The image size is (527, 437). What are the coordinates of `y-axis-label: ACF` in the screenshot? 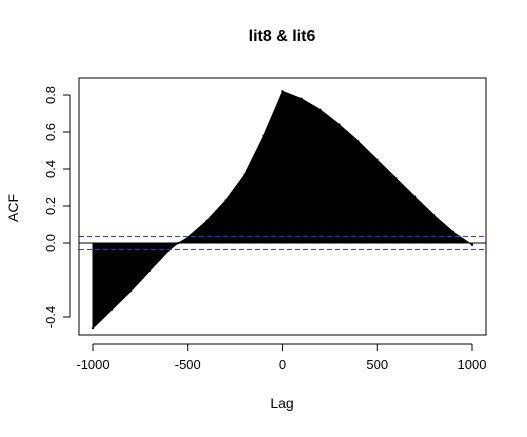 It's located at (13, 208).